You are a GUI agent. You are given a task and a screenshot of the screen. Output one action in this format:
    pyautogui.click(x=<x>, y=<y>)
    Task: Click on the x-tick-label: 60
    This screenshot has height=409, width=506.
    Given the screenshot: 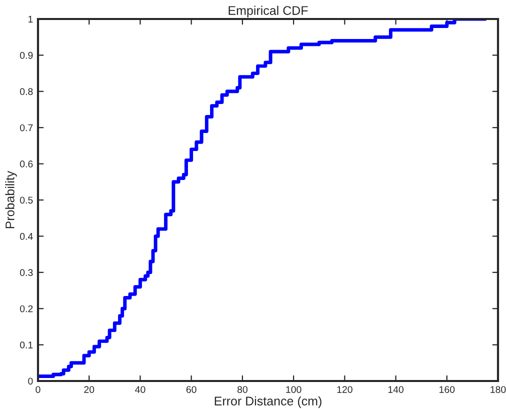 What is the action you would take?
    pyautogui.click(x=191, y=389)
    